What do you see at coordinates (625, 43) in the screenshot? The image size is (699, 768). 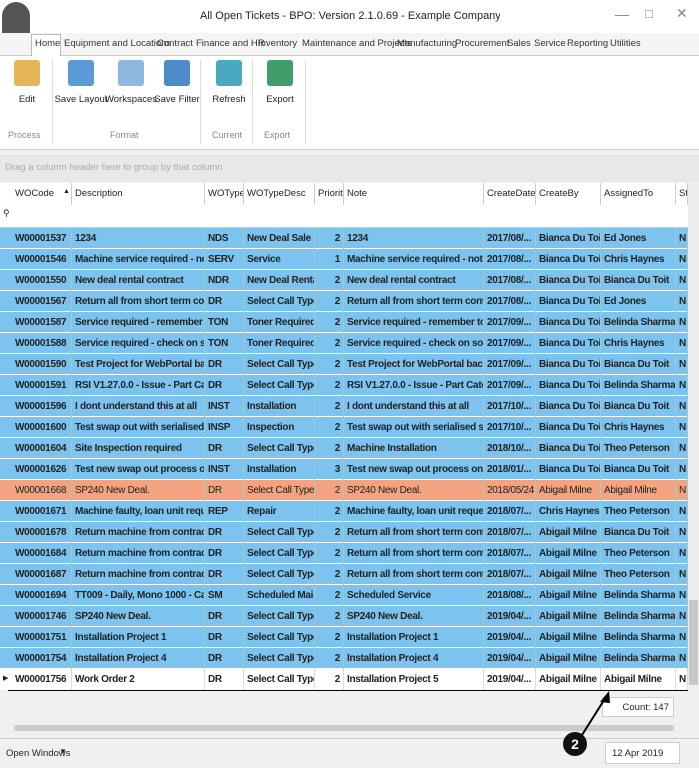 I see `ribbon-tab: Utilities` at bounding box center [625, 43].